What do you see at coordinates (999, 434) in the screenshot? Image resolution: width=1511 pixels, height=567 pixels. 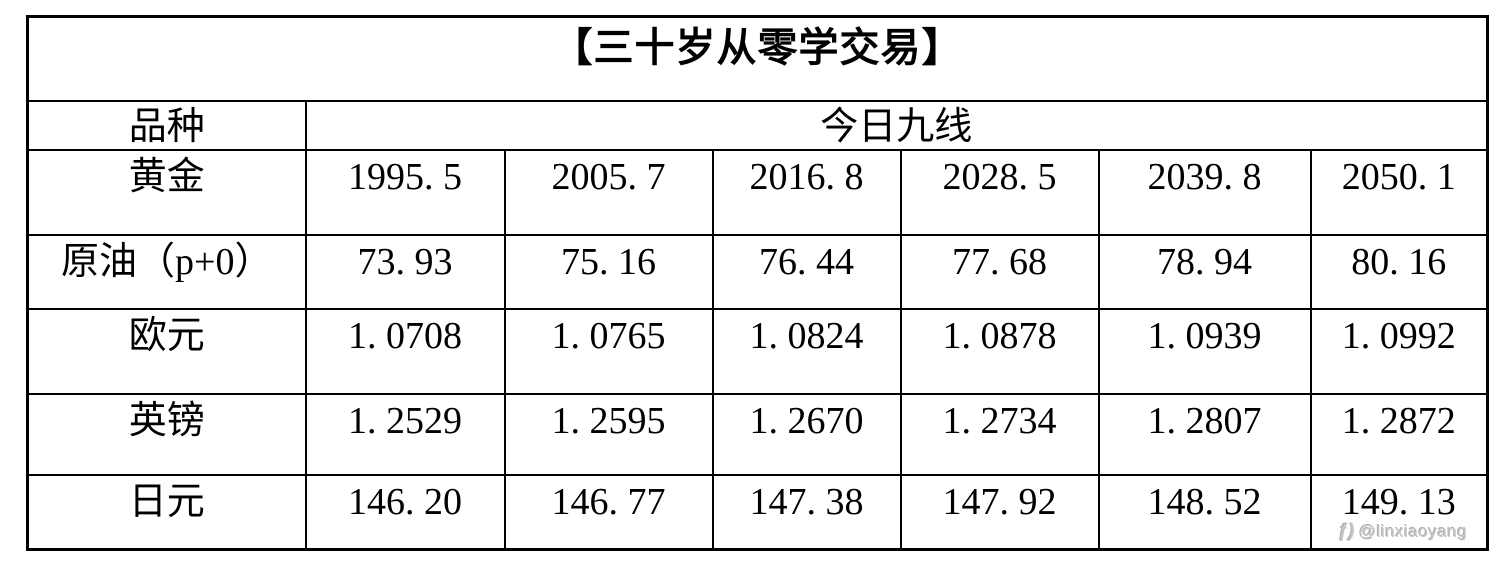 I see `cell-pound-4: 1. 2734` at bounding box center [999, 434].